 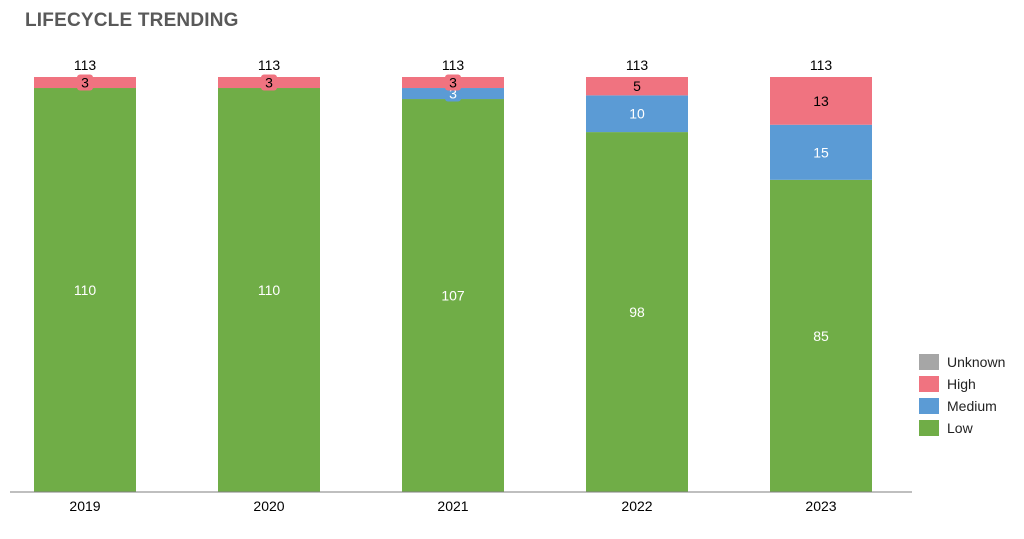 What do you see at coordinates (269, 65) in the screenshot?
I see `total-label-2020: 113` at bounding box center [269, 65].